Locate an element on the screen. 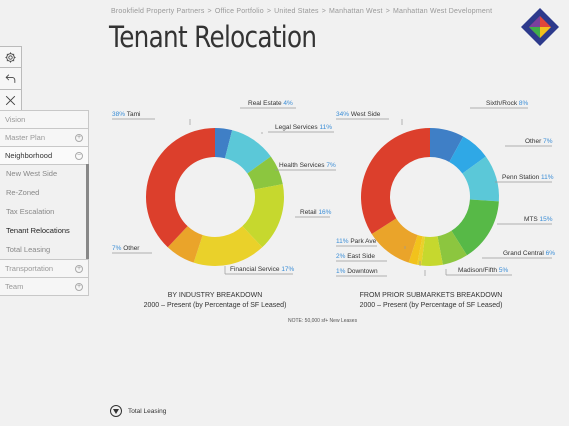 The width and height of the screenshot is (569, 426). sidebar-item-neighborhood: Neighborhood − is located at coordinates (44, 155).